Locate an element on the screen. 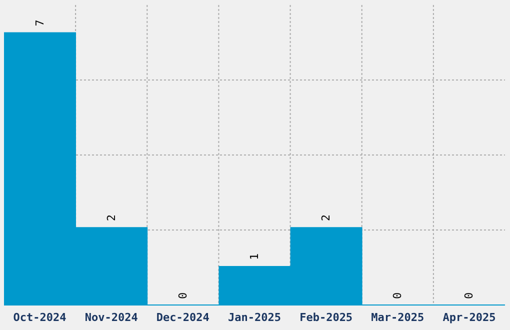  x-tick-label: Jan-2025 is located at coordinates (254, 317).